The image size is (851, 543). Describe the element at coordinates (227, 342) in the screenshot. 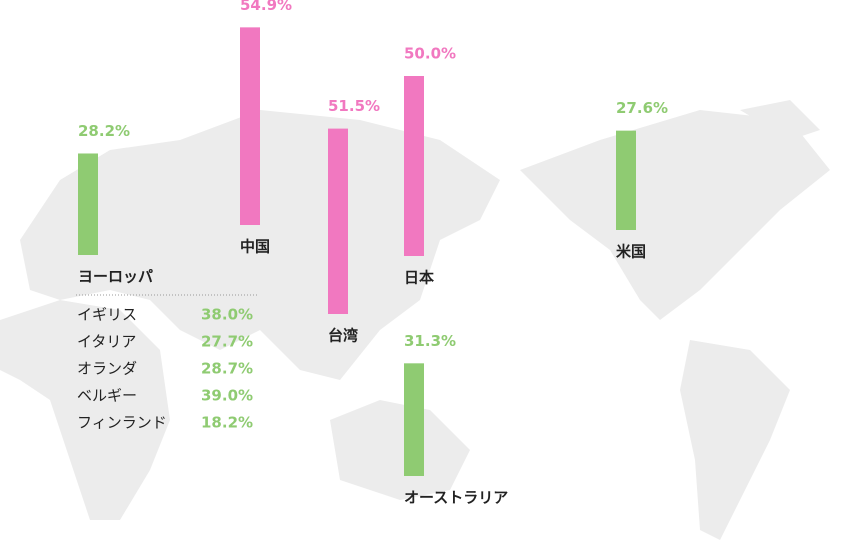

I see `country-value: 27.7%` at that location.